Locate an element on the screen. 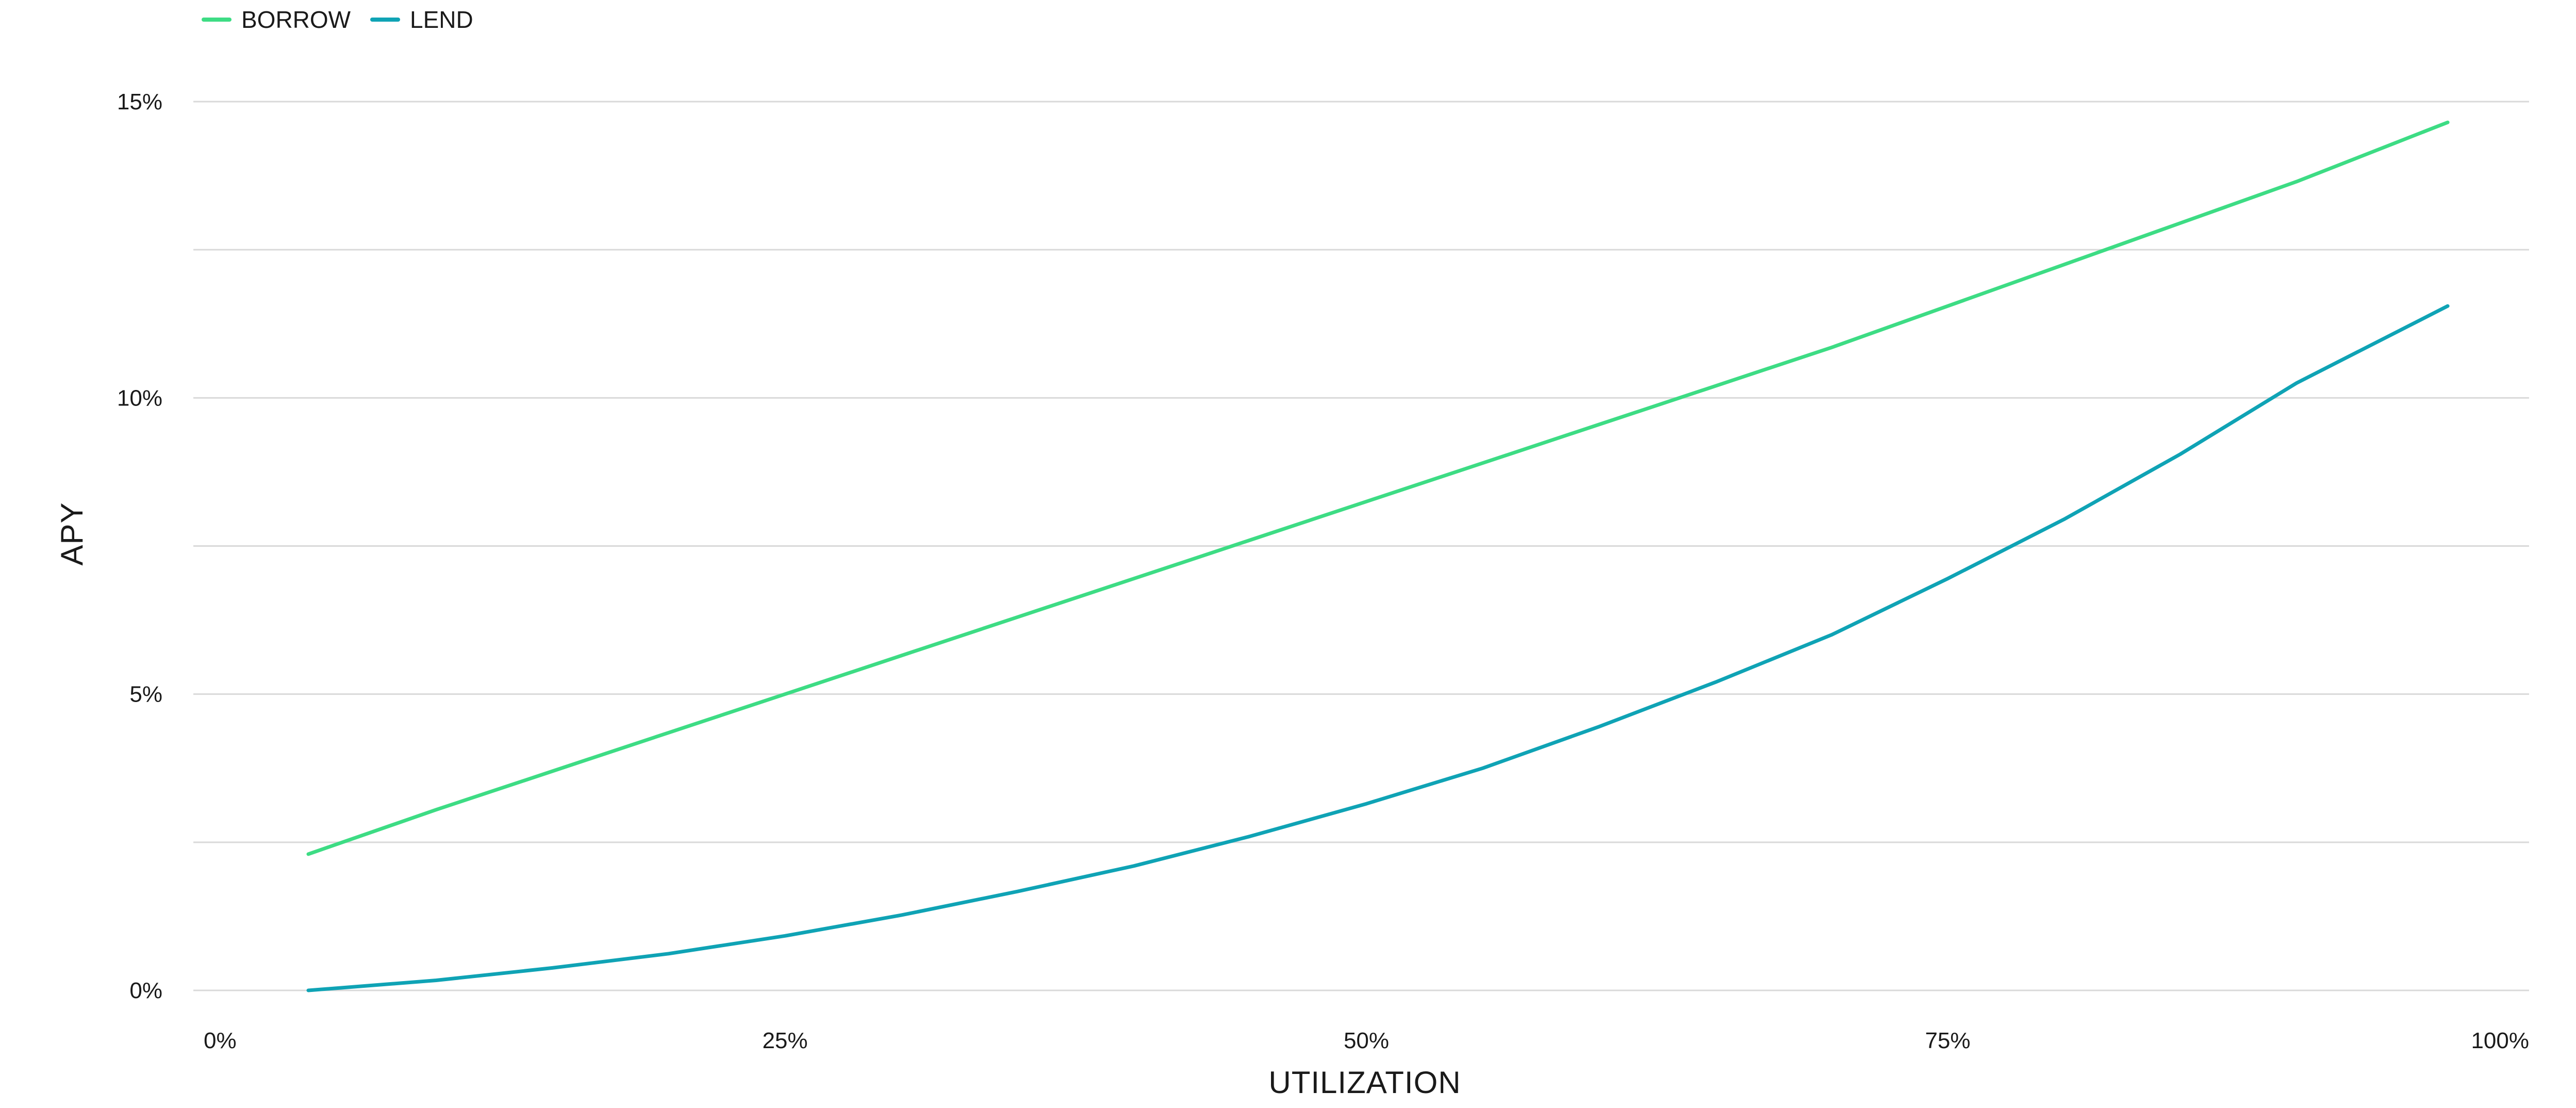  legend: BORROW LEND is located at coordinates (337, 19).